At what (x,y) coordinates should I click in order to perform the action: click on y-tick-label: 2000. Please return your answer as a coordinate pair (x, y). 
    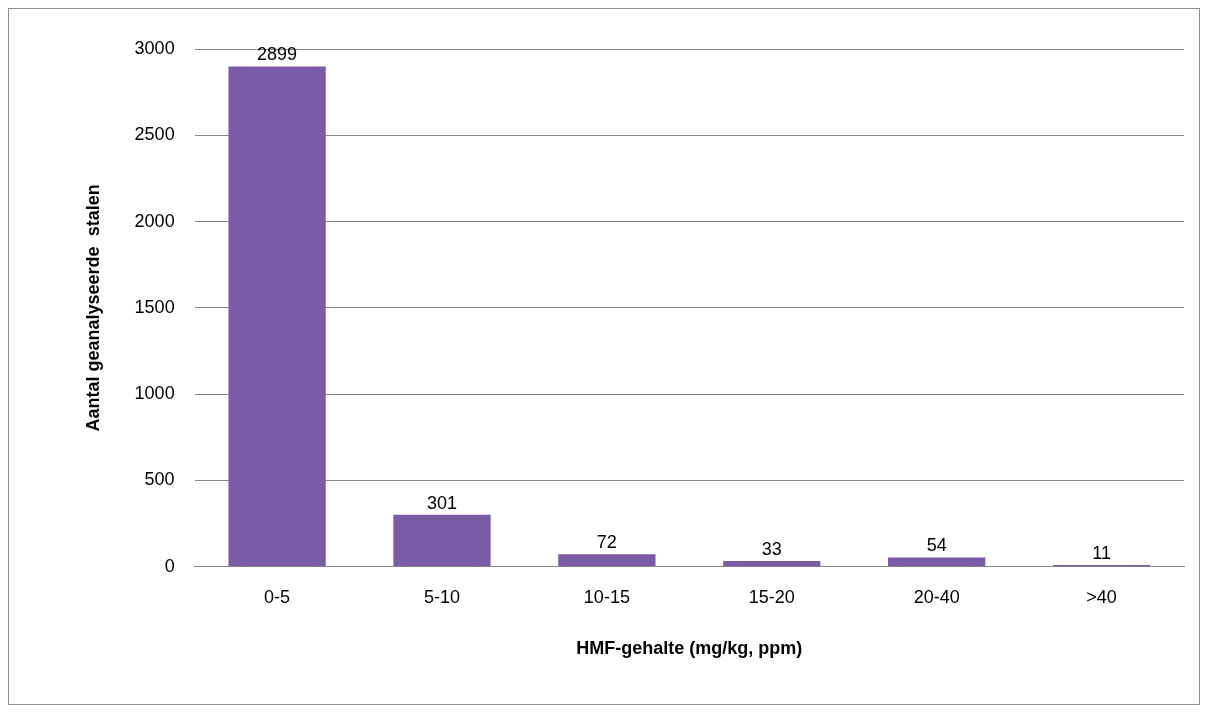
    Looking at the image, I should click on (154, 220).